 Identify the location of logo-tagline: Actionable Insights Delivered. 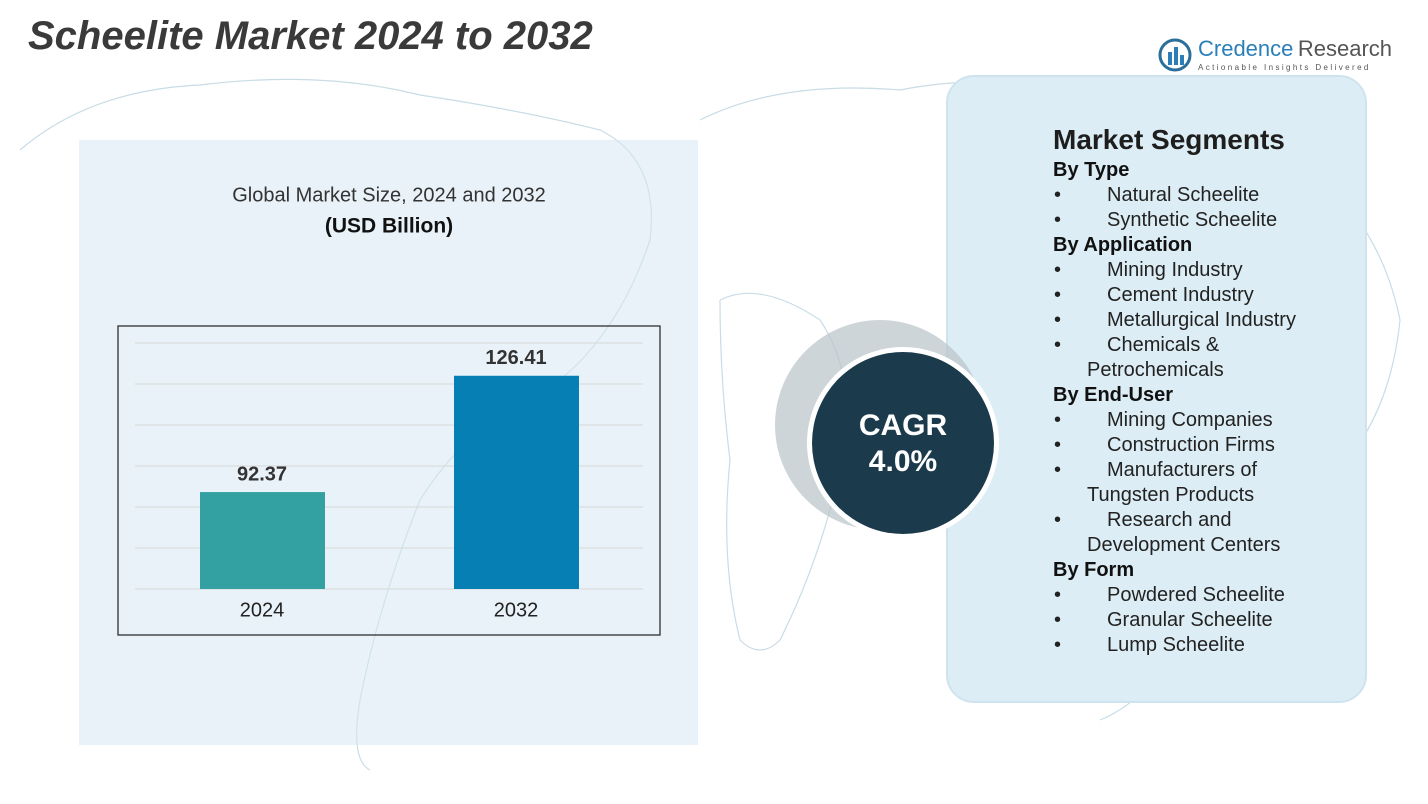
(1284, 67).